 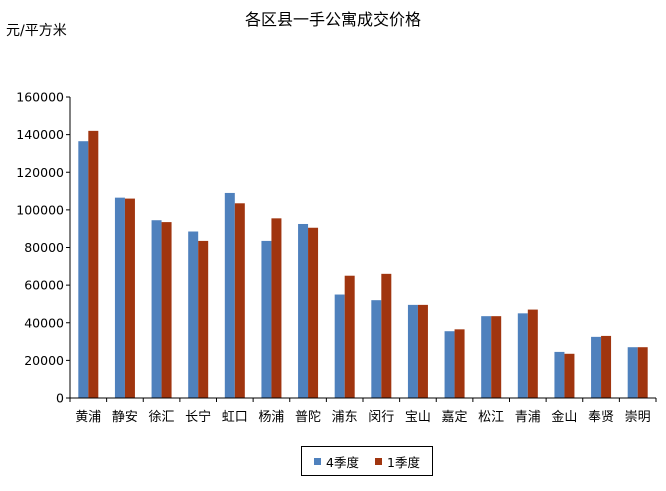 I want to click on x-tick-label-10: 宝山, so click(x=418, y=417).